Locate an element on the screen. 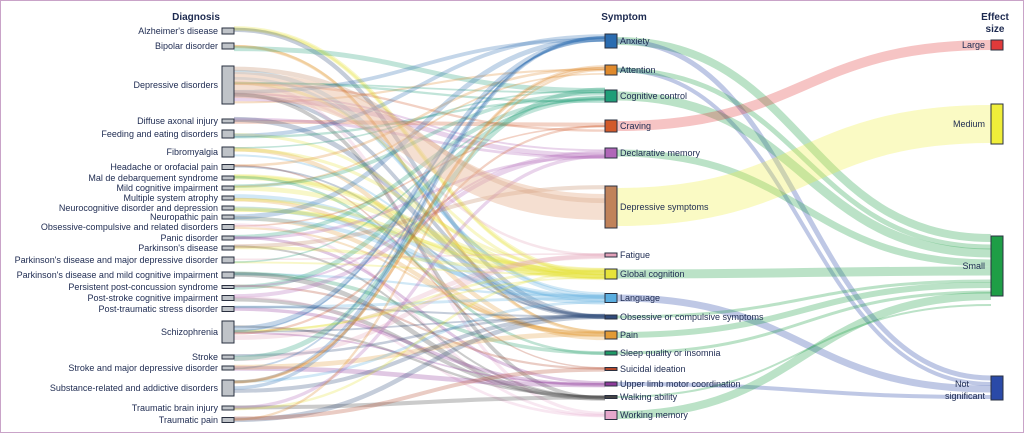  effect-label-not-significant: Not significant is located at coordinates (965, 390).